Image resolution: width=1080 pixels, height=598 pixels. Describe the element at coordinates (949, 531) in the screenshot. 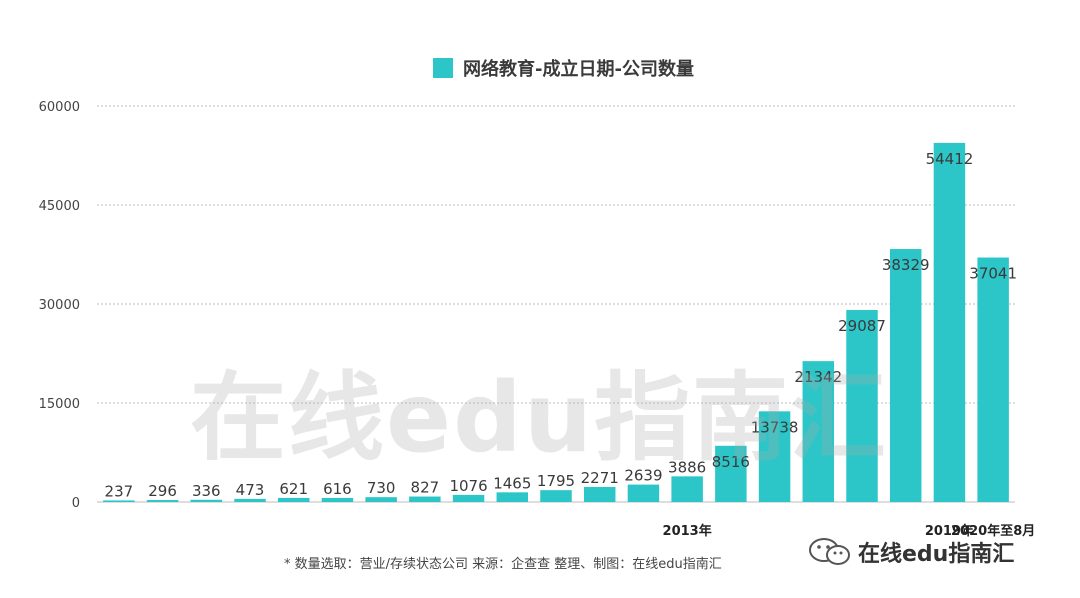

I see `x-tick-label: 2019年` at that location.